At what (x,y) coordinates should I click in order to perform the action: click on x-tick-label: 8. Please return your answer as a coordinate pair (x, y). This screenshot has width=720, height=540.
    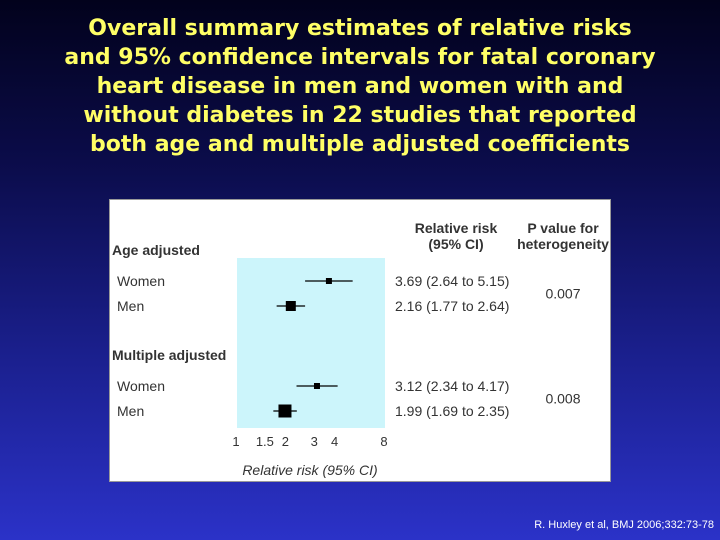
    Looking at the image, I should click on (383, 441).